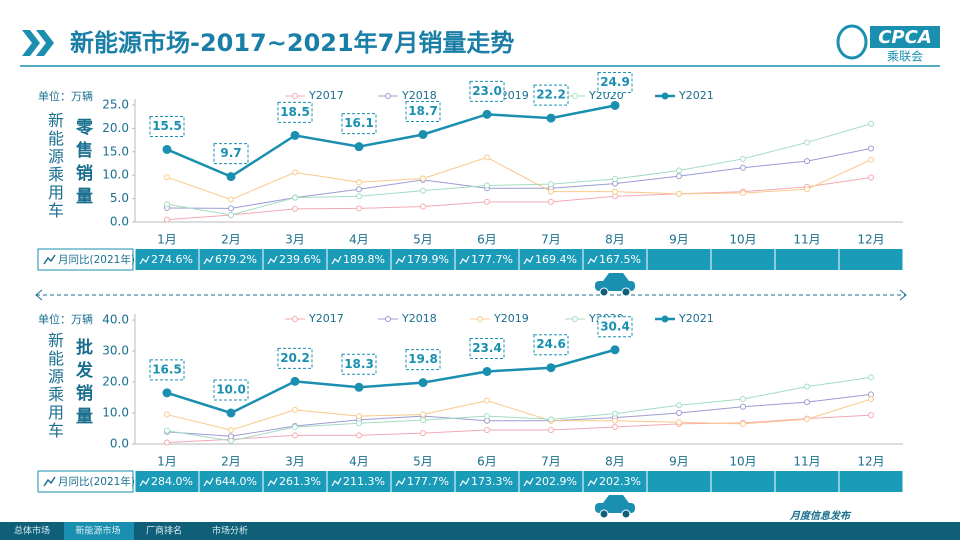 The height and width of the screenshot is (540, 960). Describe the element at coordinates (300, 259) in the screenshot. I see `yoy-value: 239.6%` at that location.